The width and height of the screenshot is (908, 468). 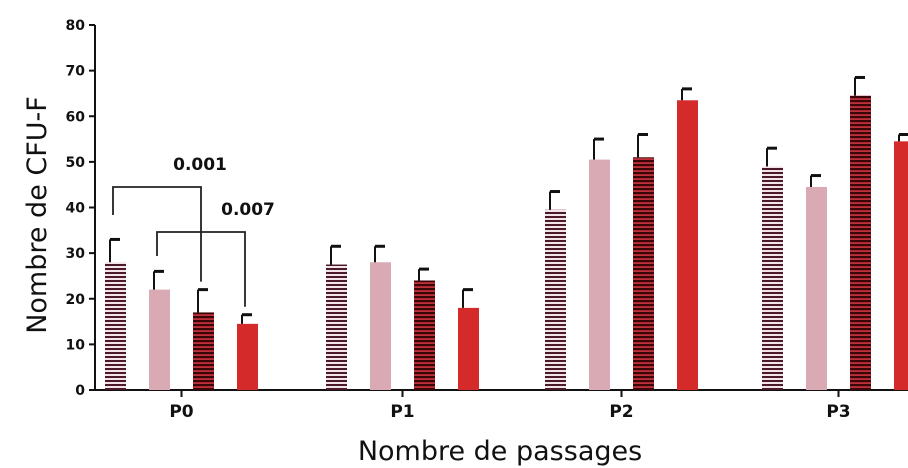 What do you see at coordinates (76, 117) in the screenshot?
I see `y-tick-label: 60` at bounding box center [76, 117].